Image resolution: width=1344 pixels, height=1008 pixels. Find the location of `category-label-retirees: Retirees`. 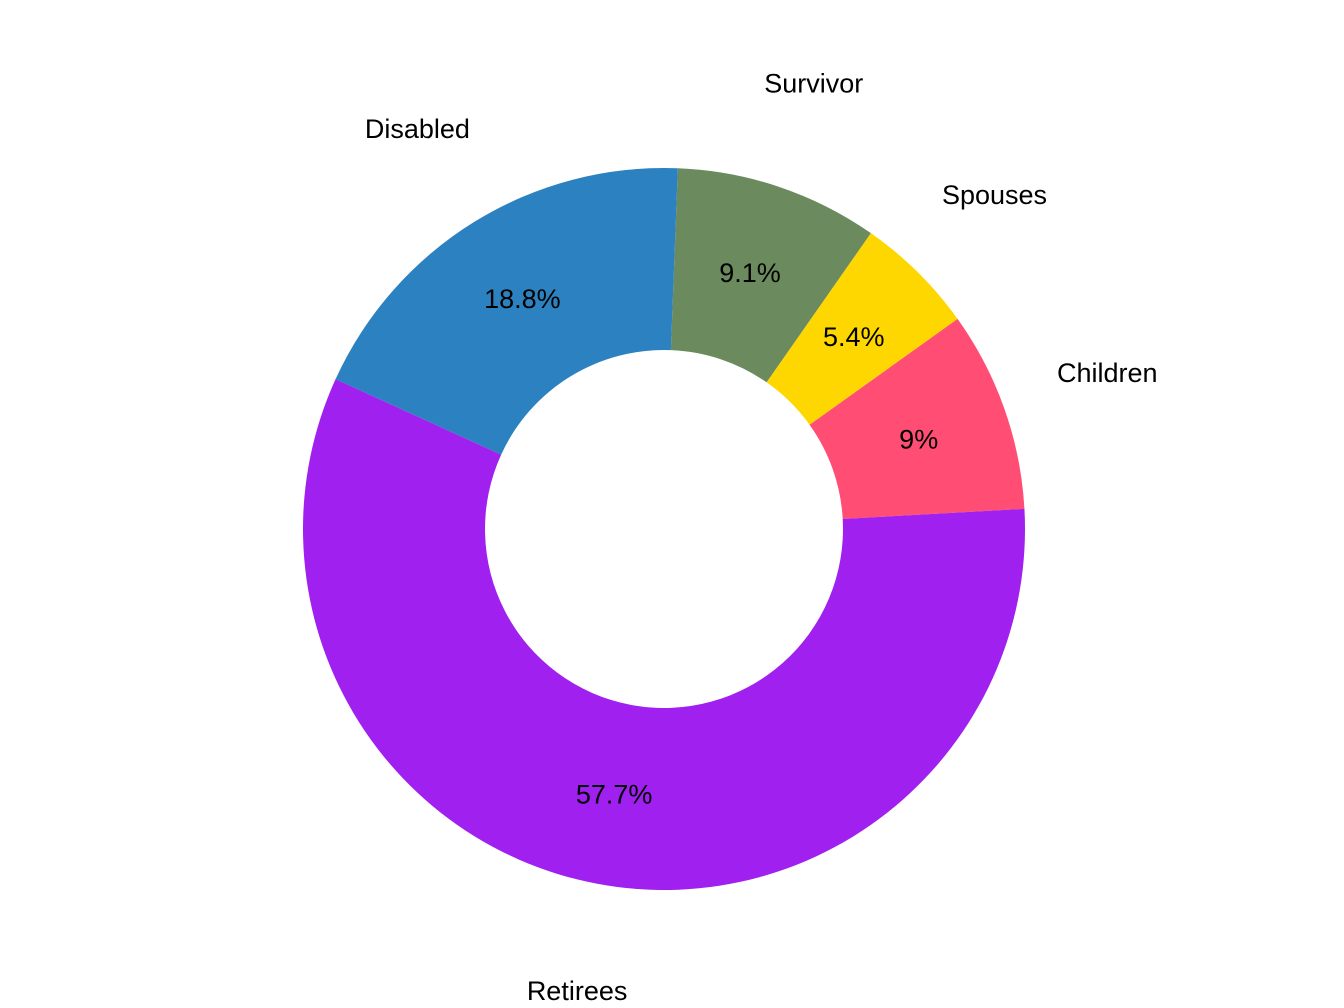

category-label-retirees: Retirees is located at coordinates (577, 991).